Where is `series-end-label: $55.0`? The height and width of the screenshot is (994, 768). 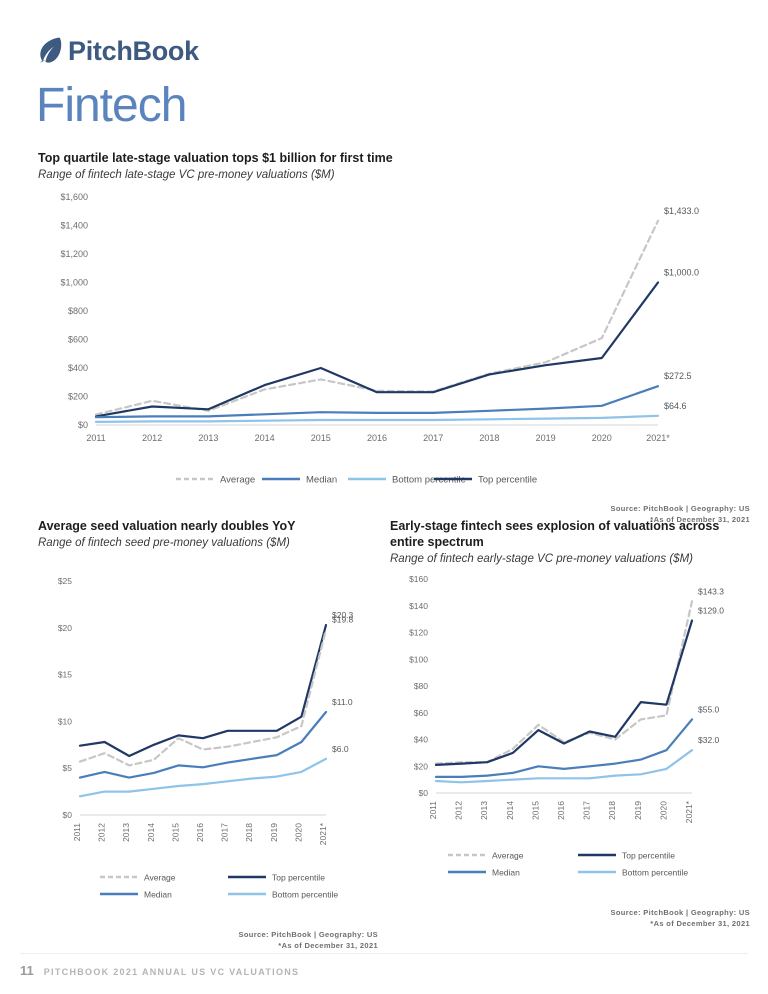
series-end-label: $55.0 is located at coordinates (709, 709).